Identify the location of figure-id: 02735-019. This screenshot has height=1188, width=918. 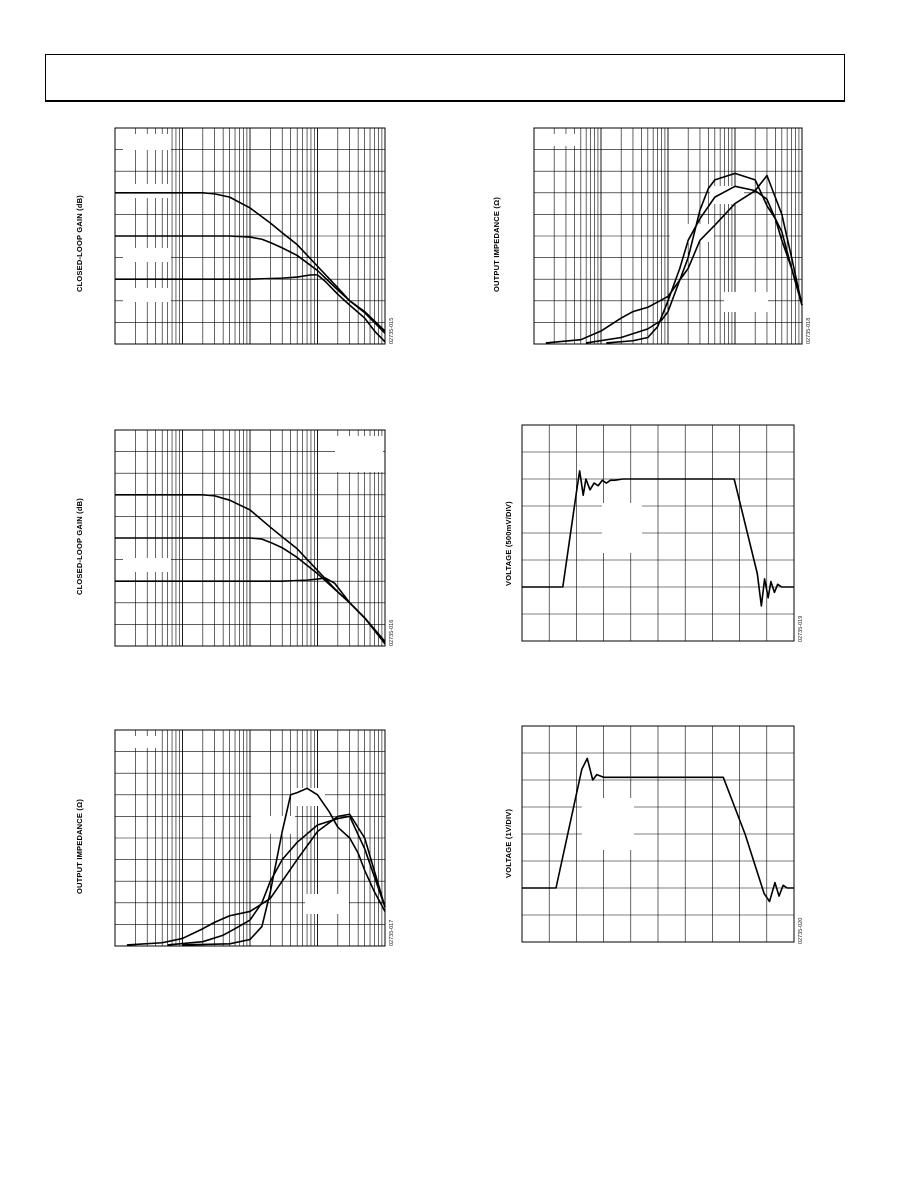
(801, 628).